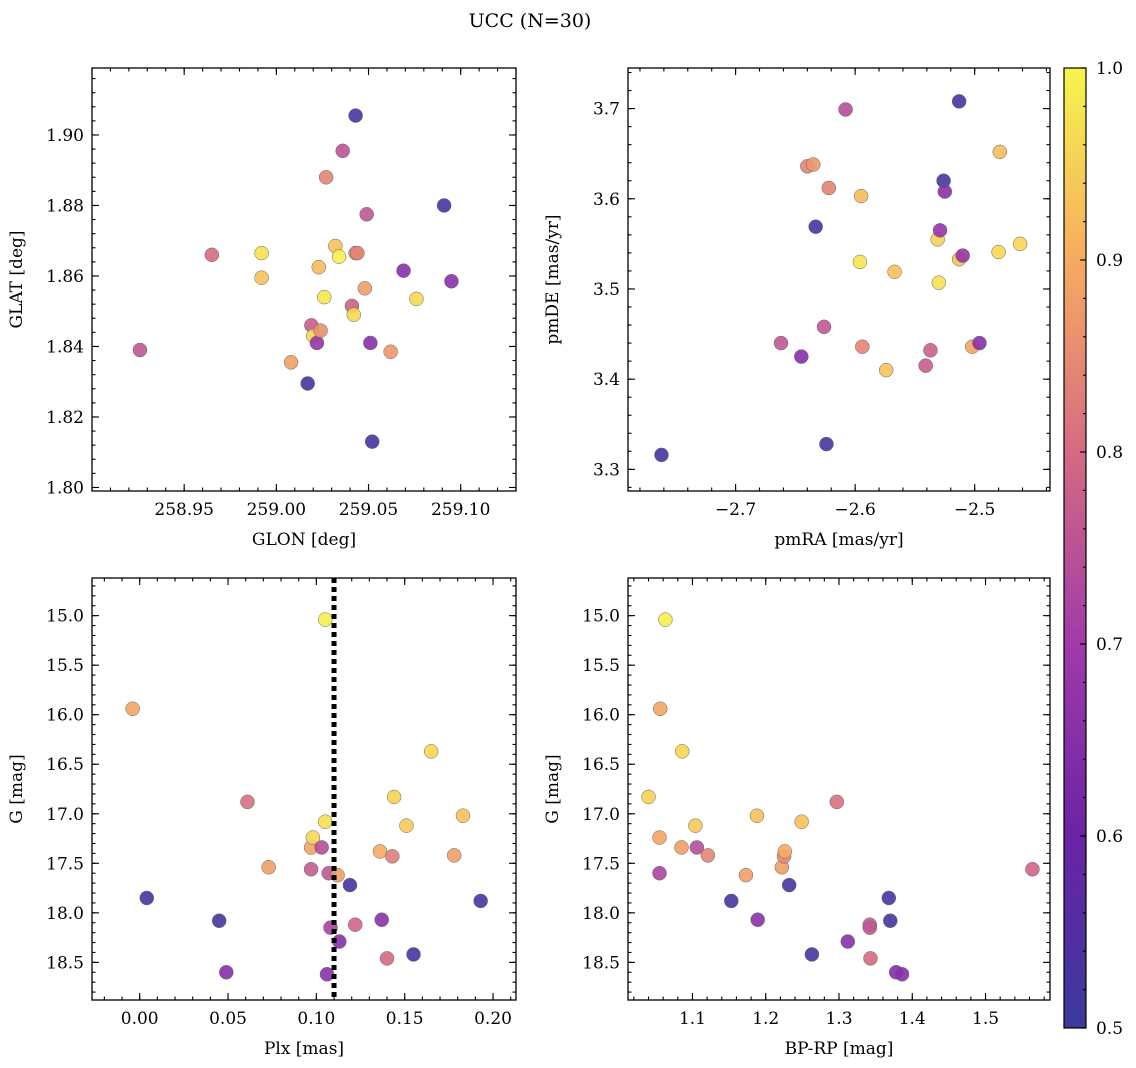  Describe the element at coordinates (65, 666) in the screenshot. I see `y-tick-label: 15.5` at that location.